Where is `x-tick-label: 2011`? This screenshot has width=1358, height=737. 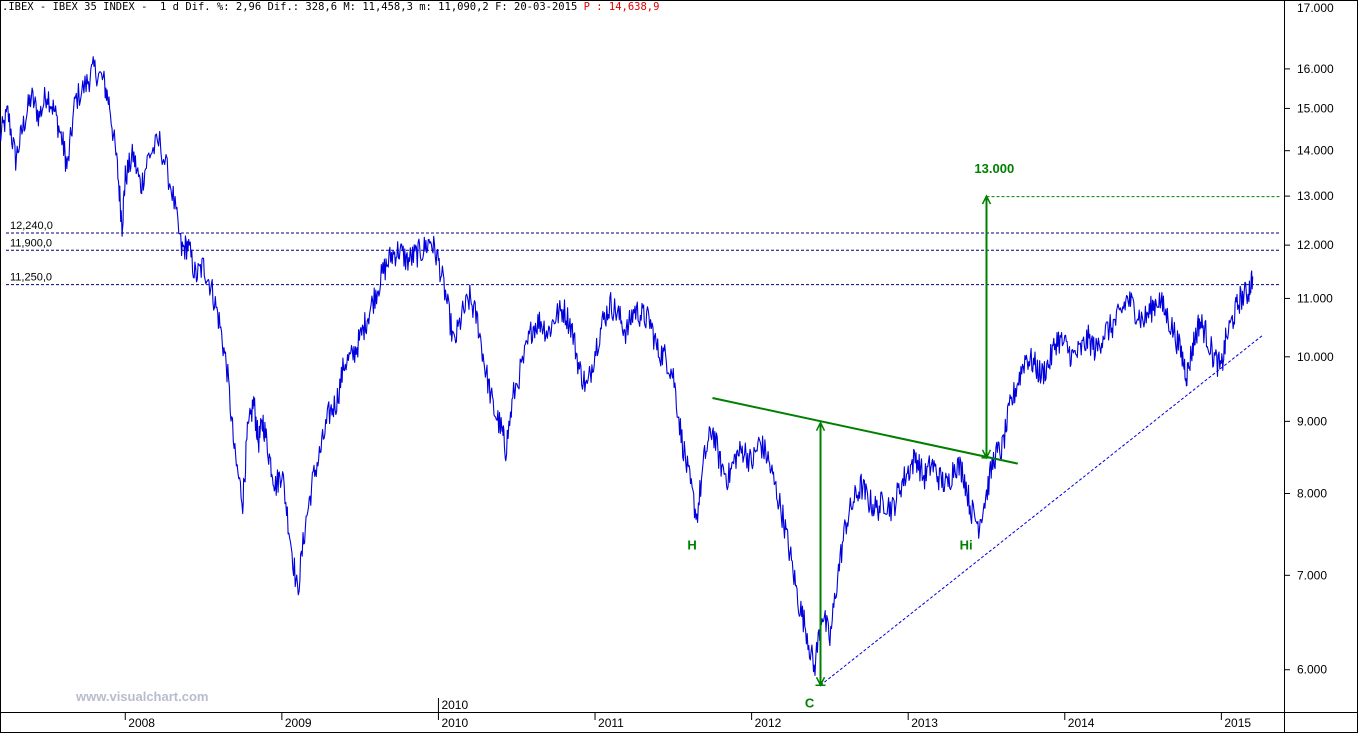 x-tick-label: 2011 is located at coordinates (611, 723).